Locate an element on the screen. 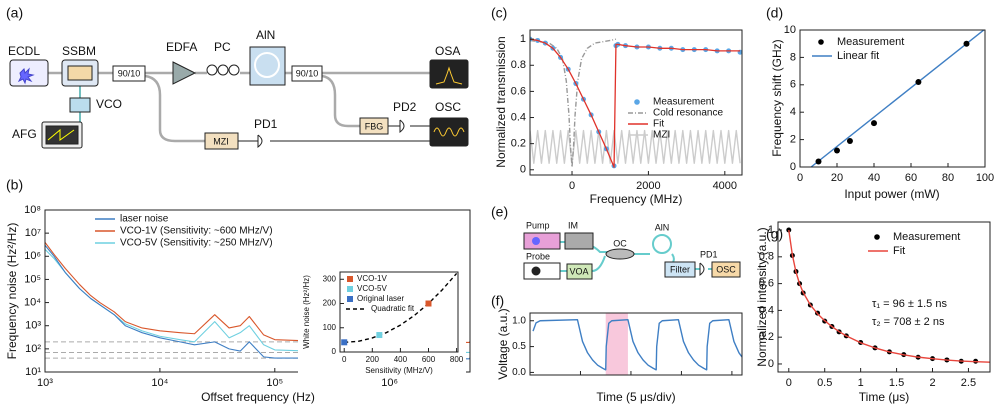  y-tick-label: 10⁵ is located at coordinates (32, 279).